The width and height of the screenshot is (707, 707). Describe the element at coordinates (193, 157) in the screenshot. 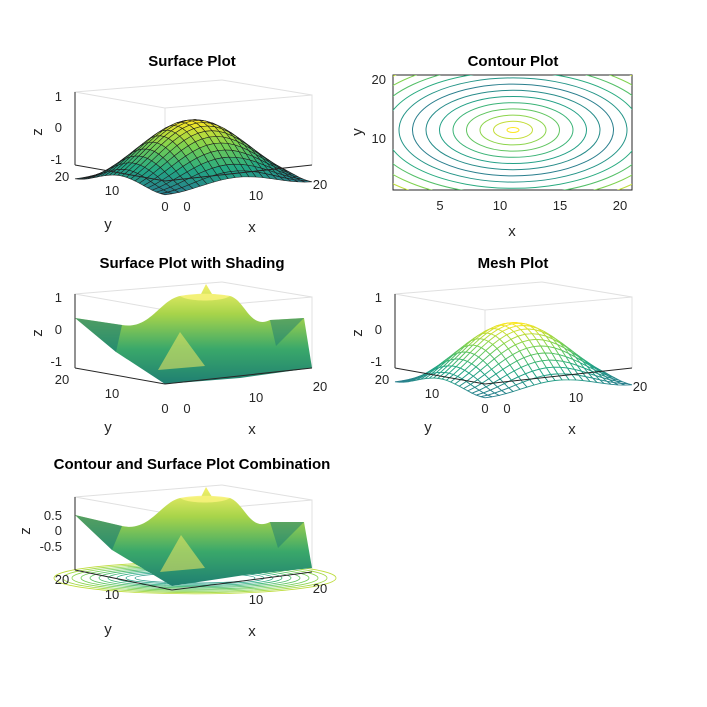

I see `surface-mesh` at that location.